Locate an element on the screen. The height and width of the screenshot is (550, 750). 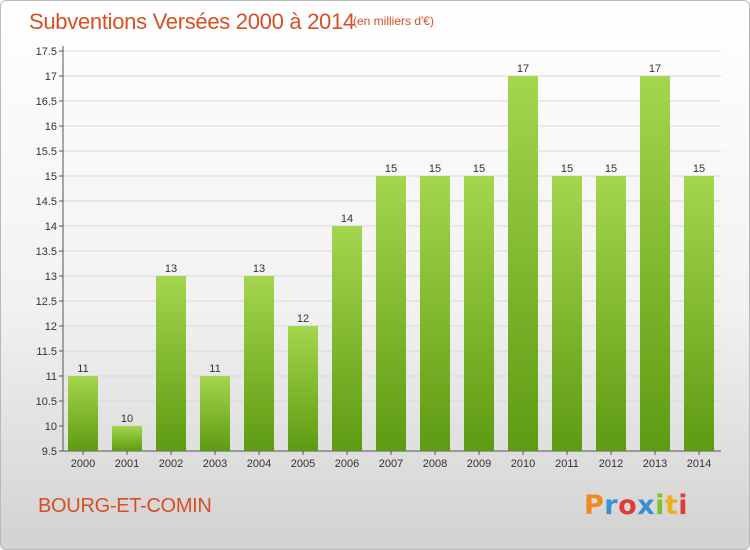
x-tick-label: 2002 is located at coordinates (171, 464).